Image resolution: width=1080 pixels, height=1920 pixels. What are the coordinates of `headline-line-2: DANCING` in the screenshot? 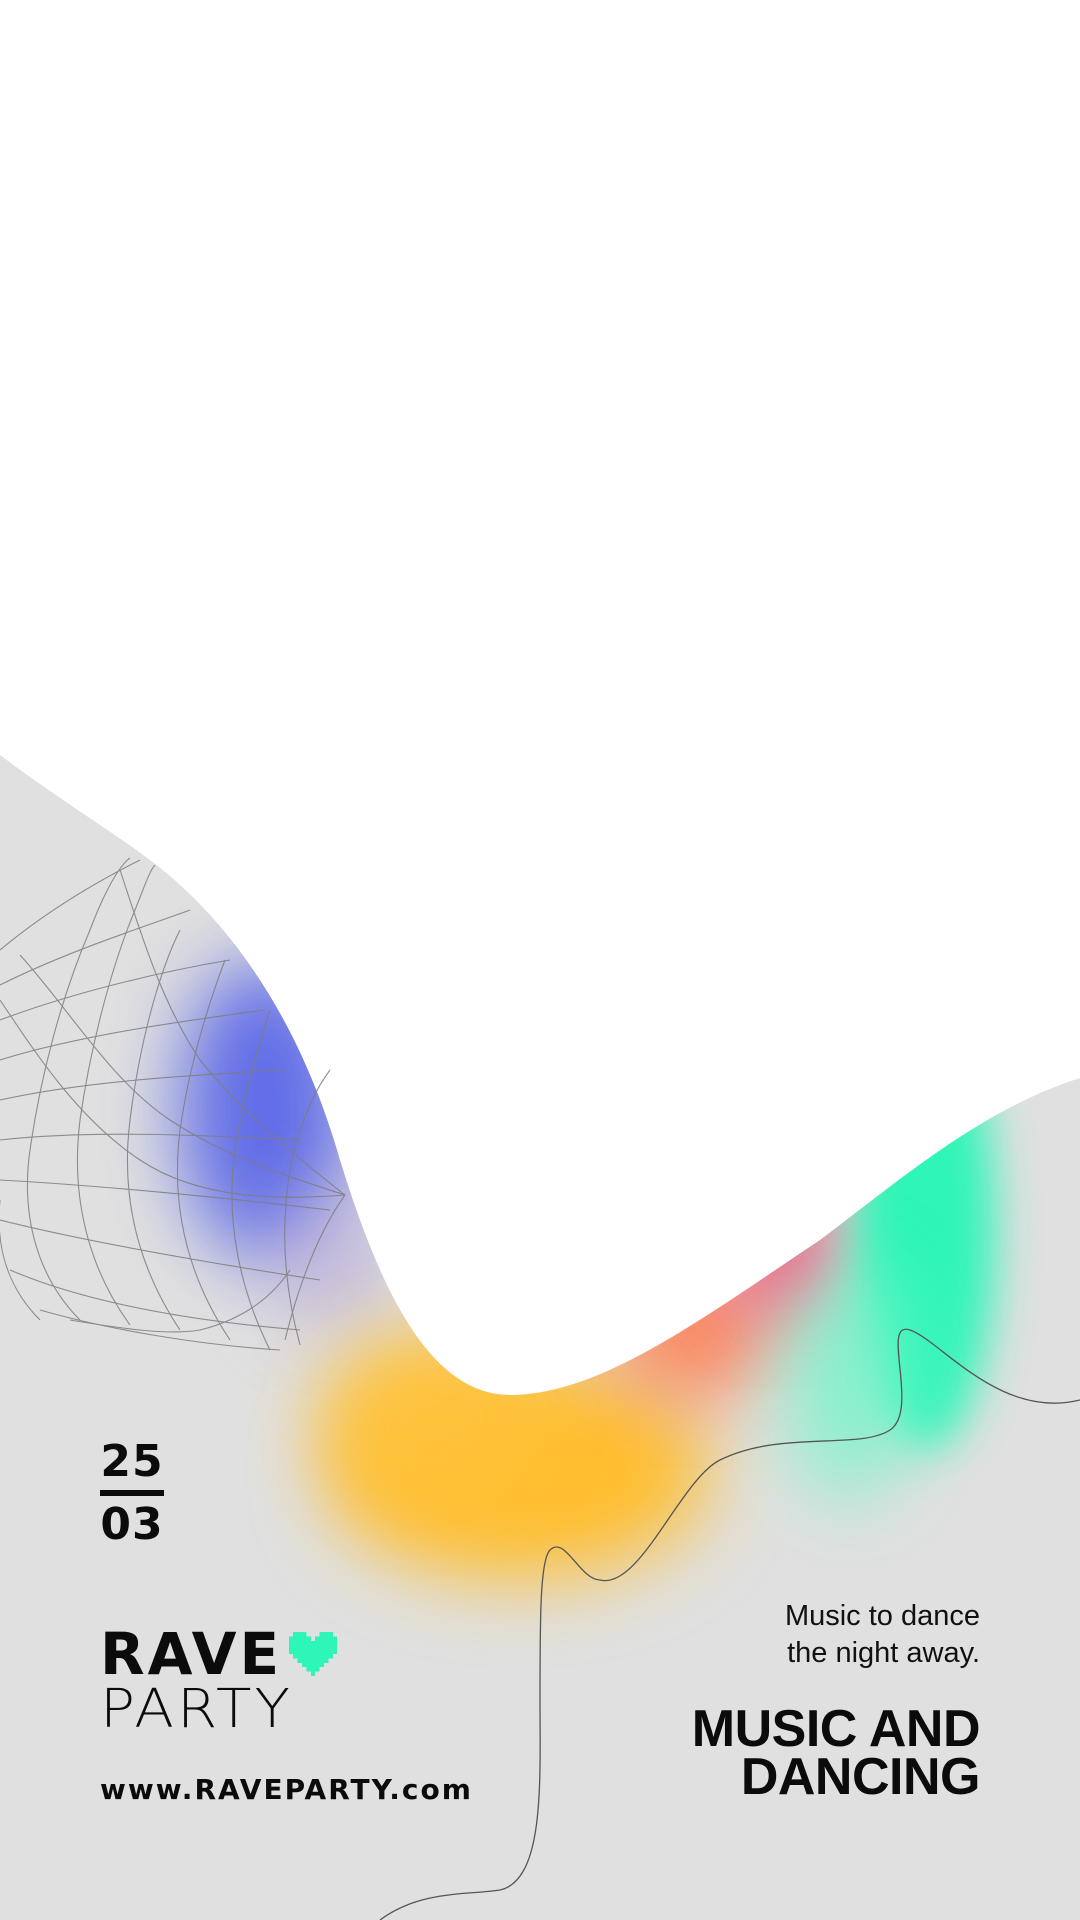 It's located at (860, 1777).